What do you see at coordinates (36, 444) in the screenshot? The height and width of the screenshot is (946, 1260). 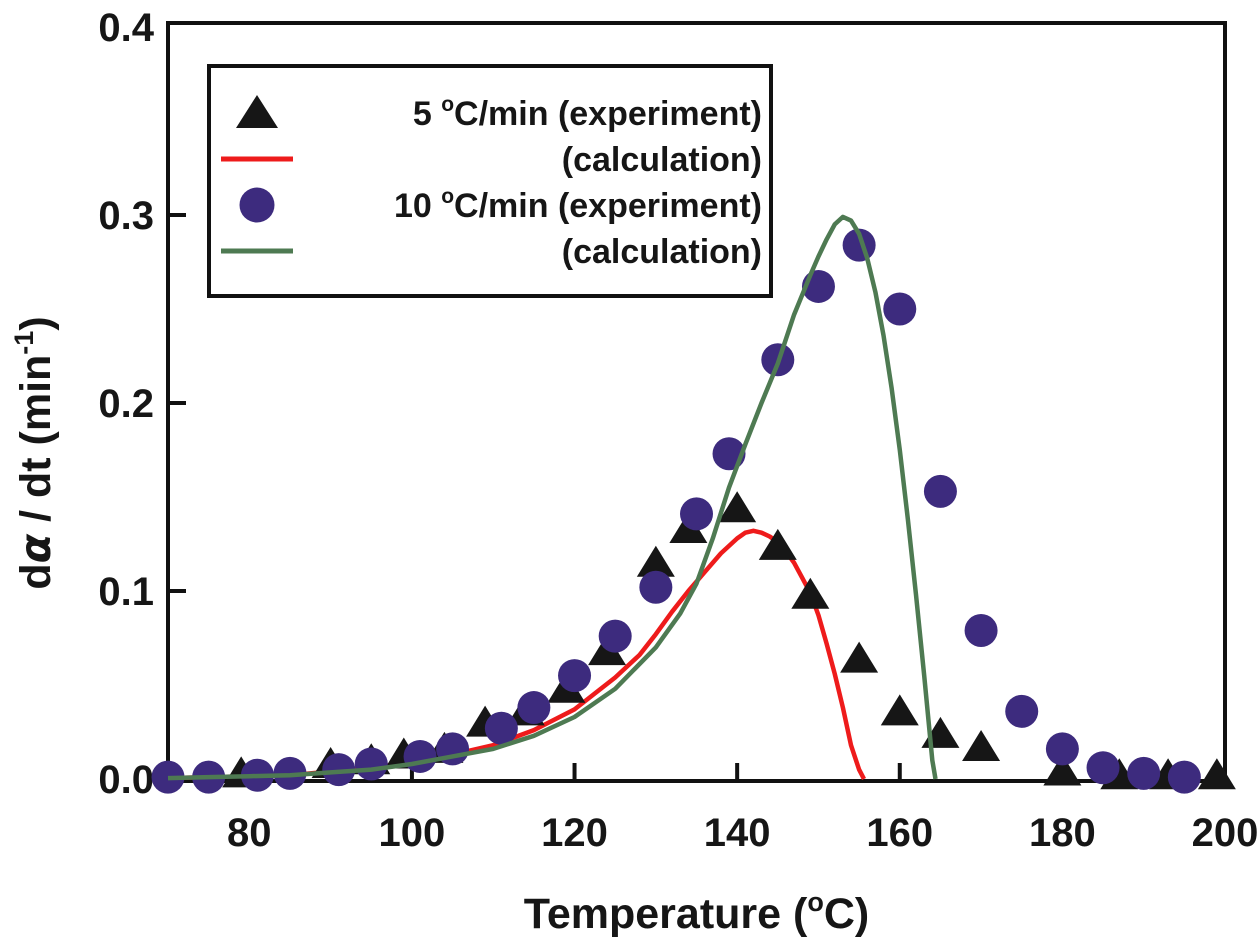 I see `y-axis-title-segment: / dt (min` at bounding box center [36, 444].